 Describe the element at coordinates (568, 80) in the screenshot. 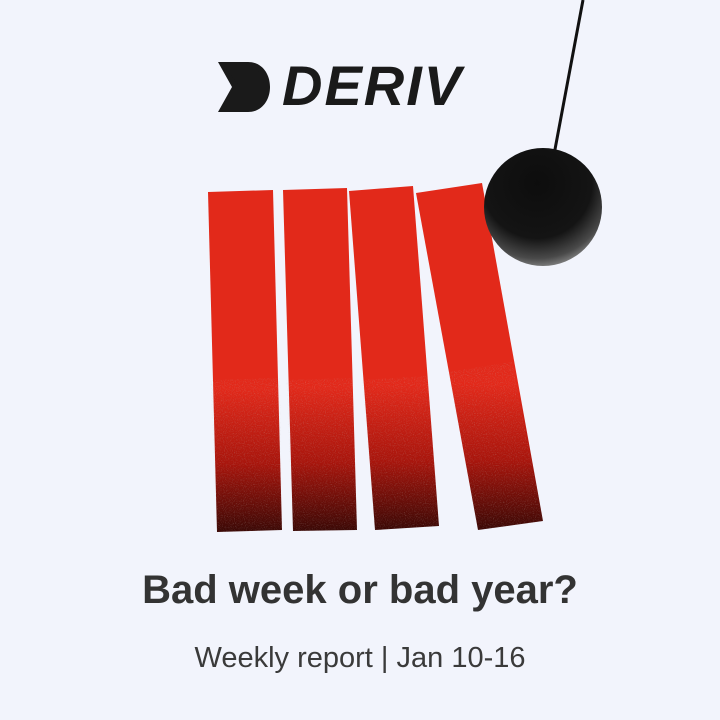

I see `pendulum-string` at that location.